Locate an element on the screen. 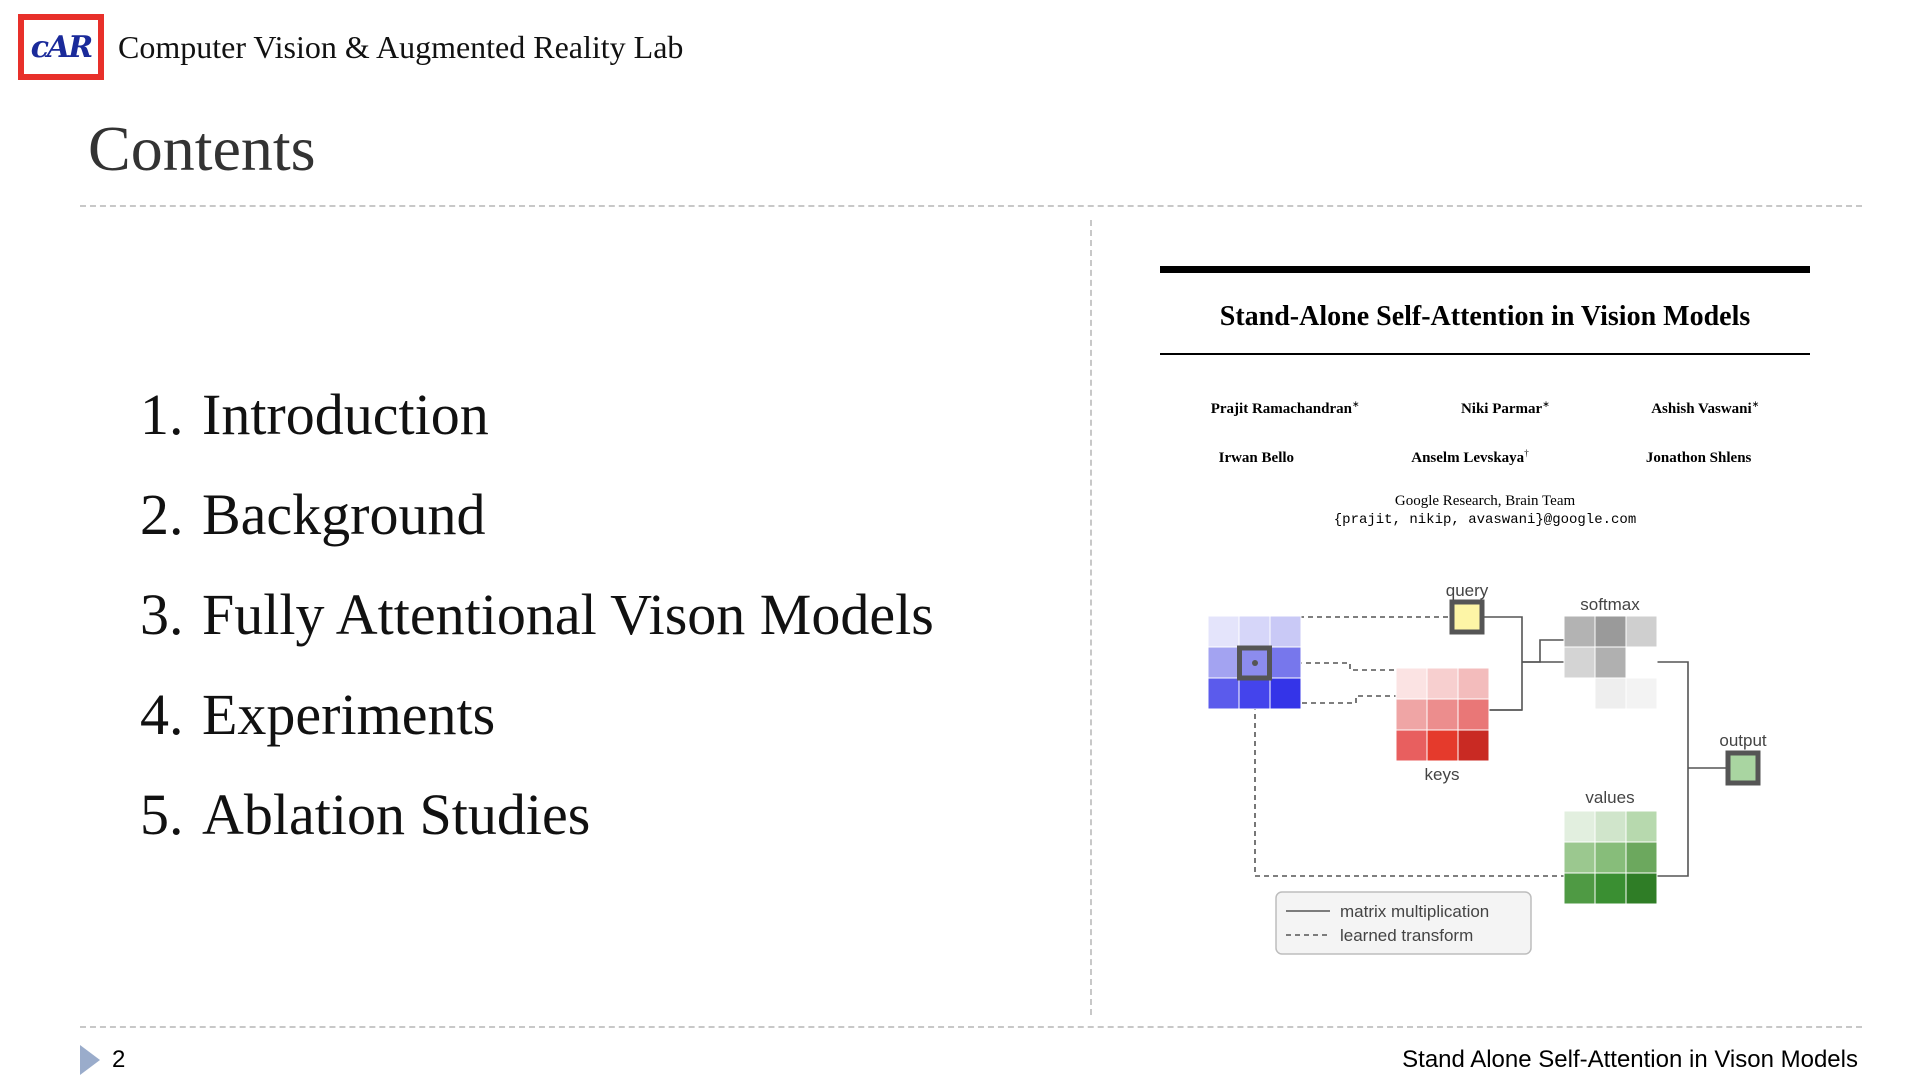 This screenshot has height=1080, width=1920. author: Prajit Ramachandran∗ is located at coordinates (1285, 408).